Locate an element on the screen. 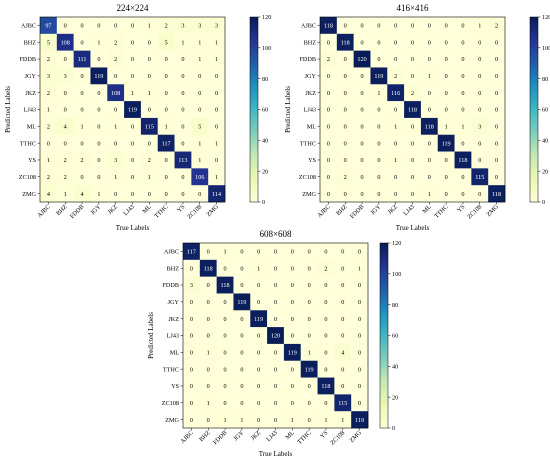  y-tick-label: YS is located at coordinates (312, 160).